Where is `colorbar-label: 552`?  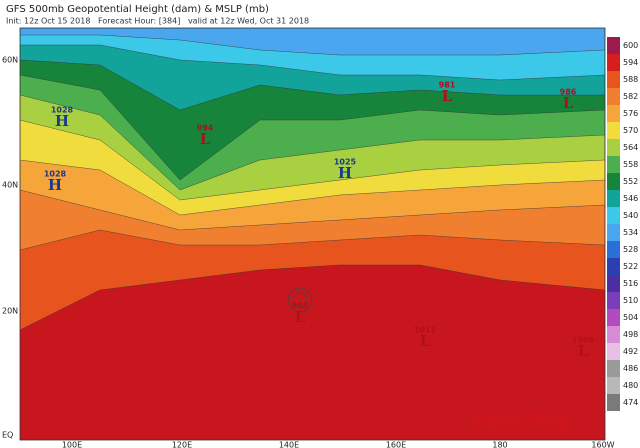
colorbar-label: 552 is located at coordinates (630, 181).